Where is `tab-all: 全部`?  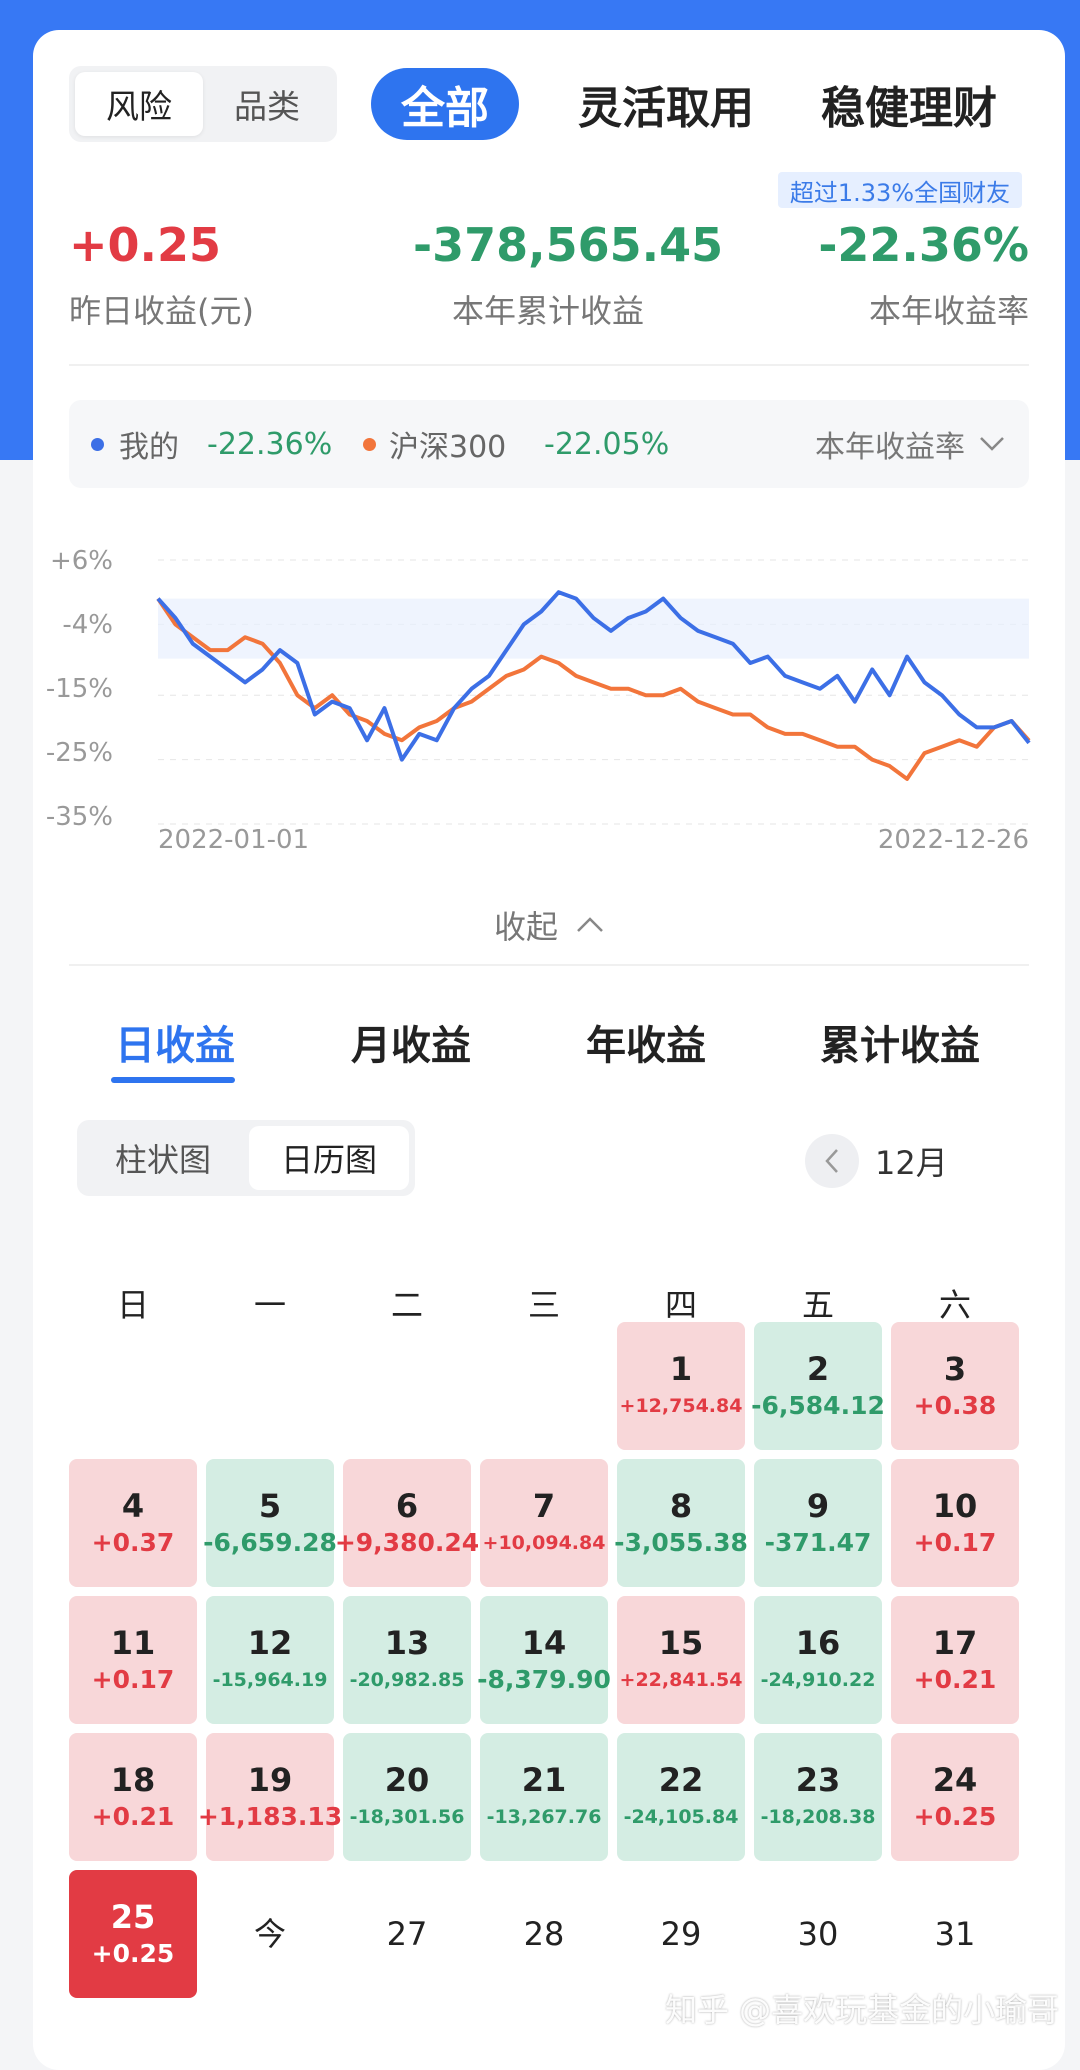 tab-all: 全部 is located at coordinates (445, 104).